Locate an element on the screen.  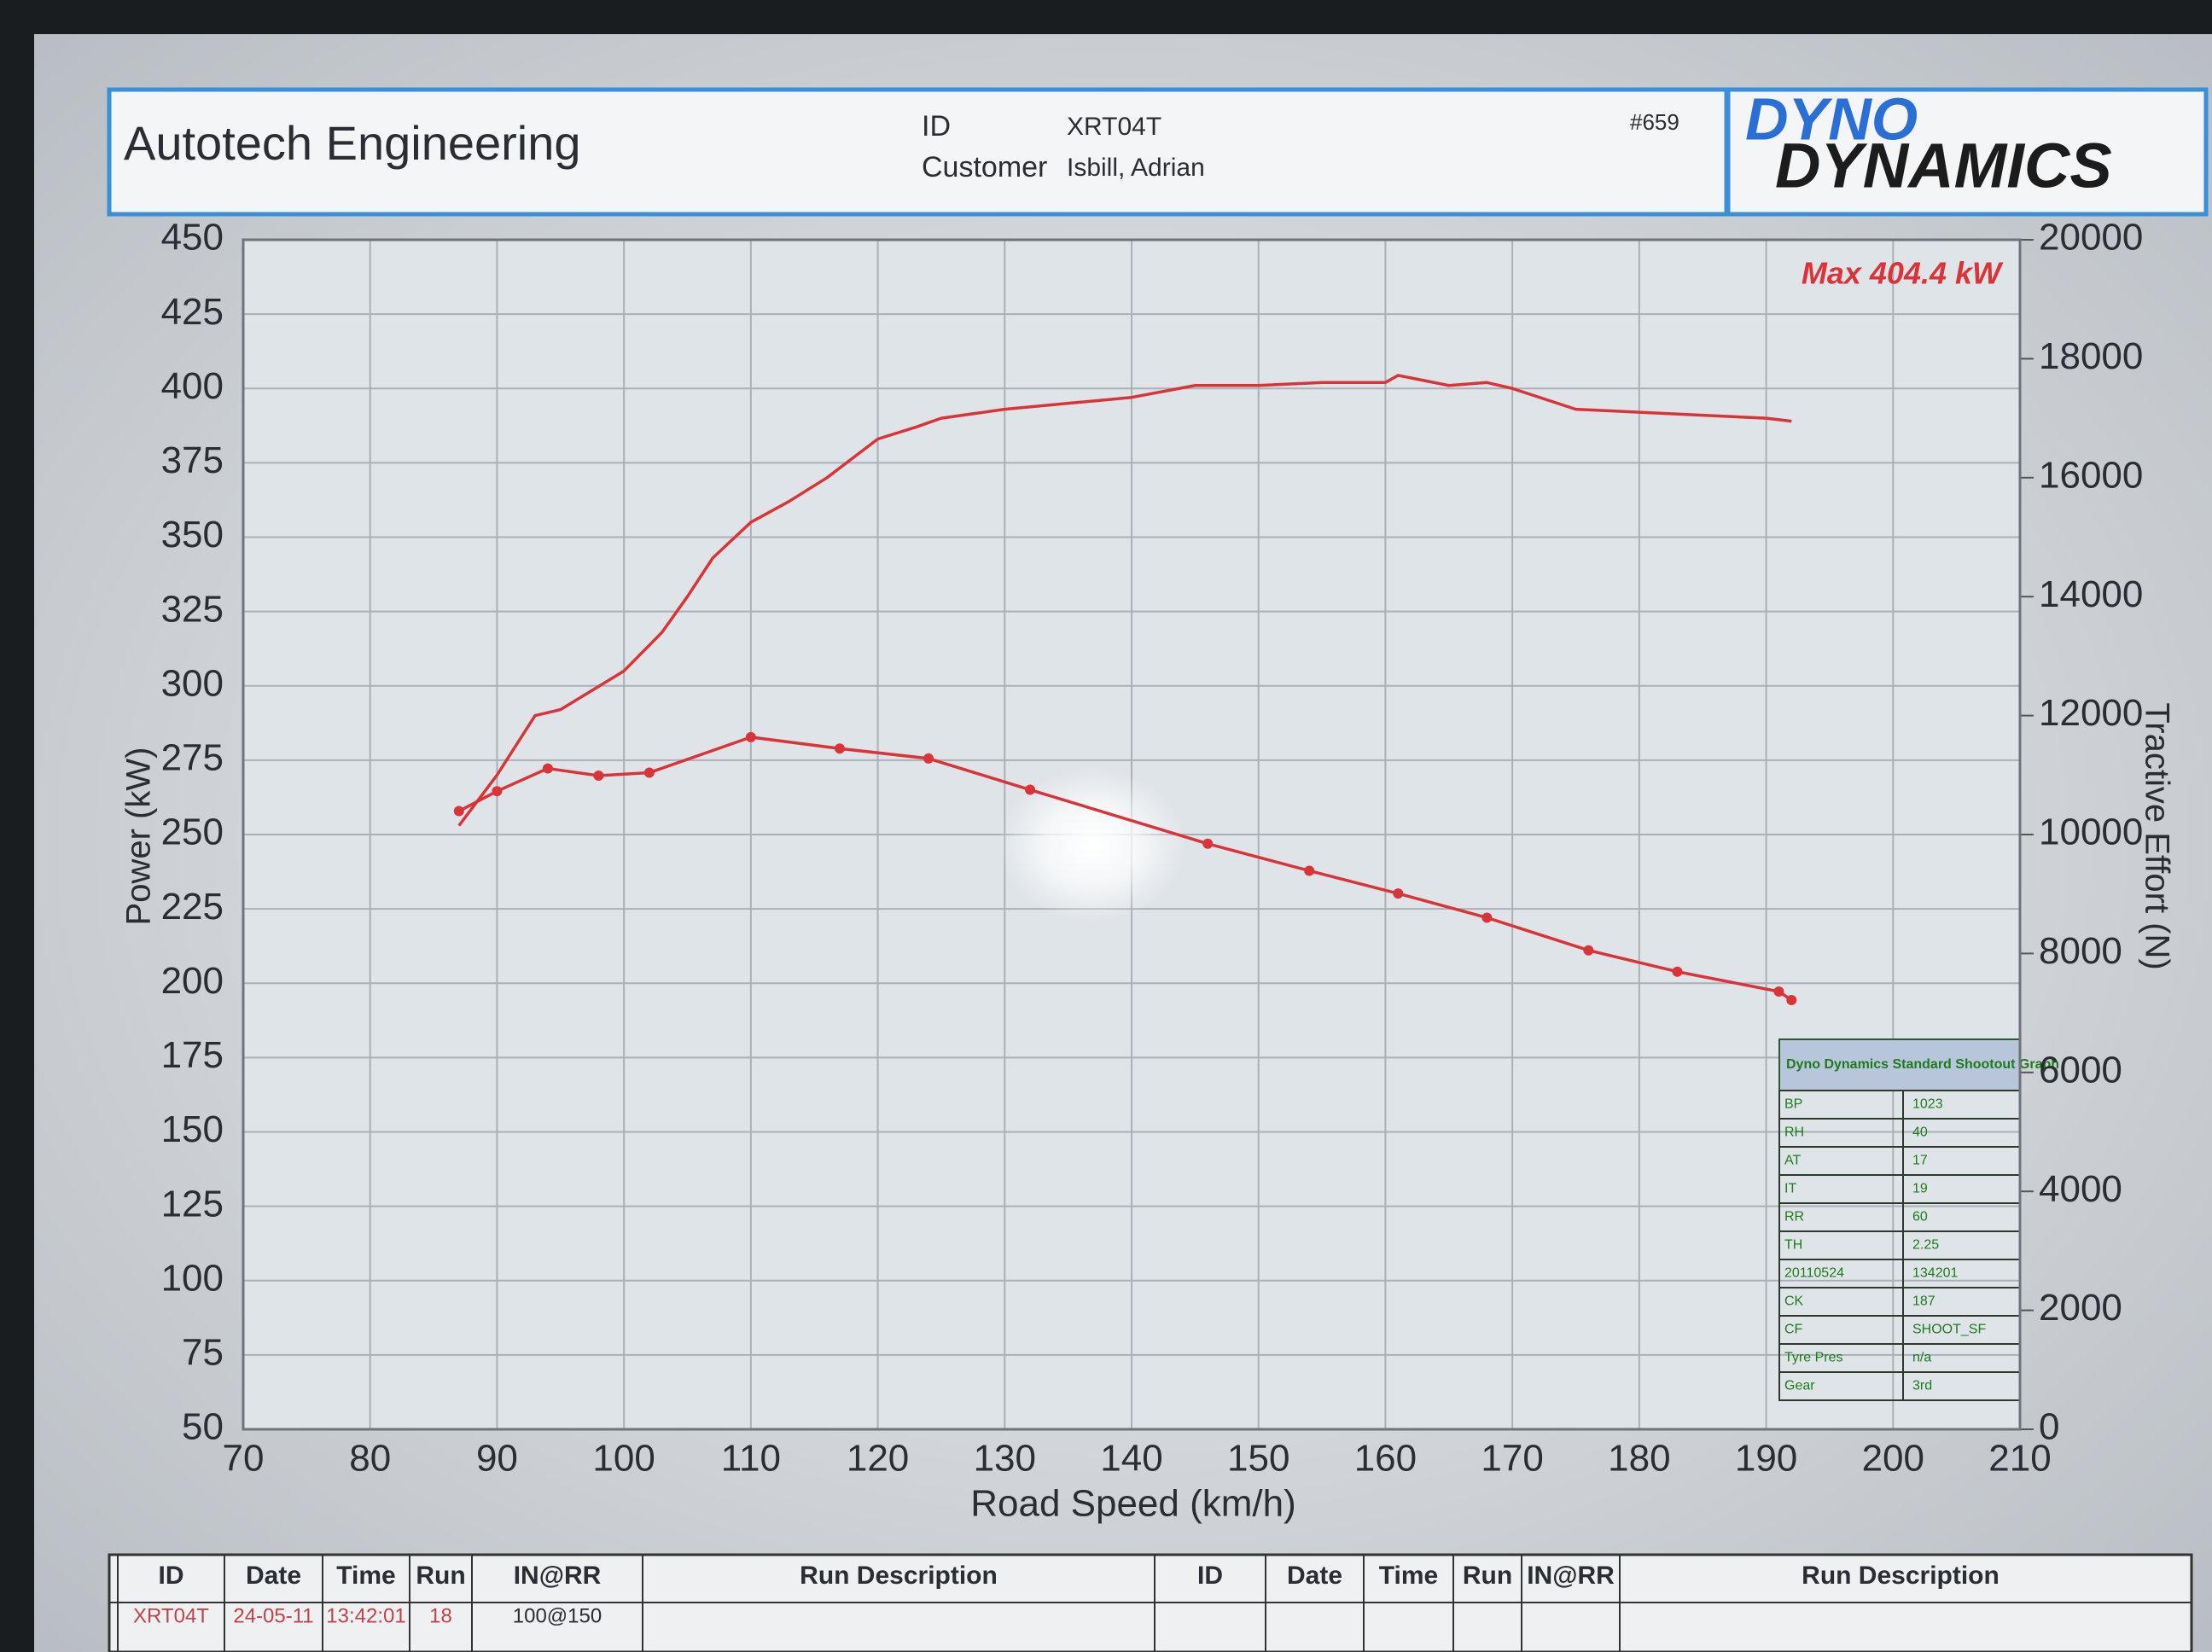
y2-tick-label: 10000 is located at coordinates (2091, 832).